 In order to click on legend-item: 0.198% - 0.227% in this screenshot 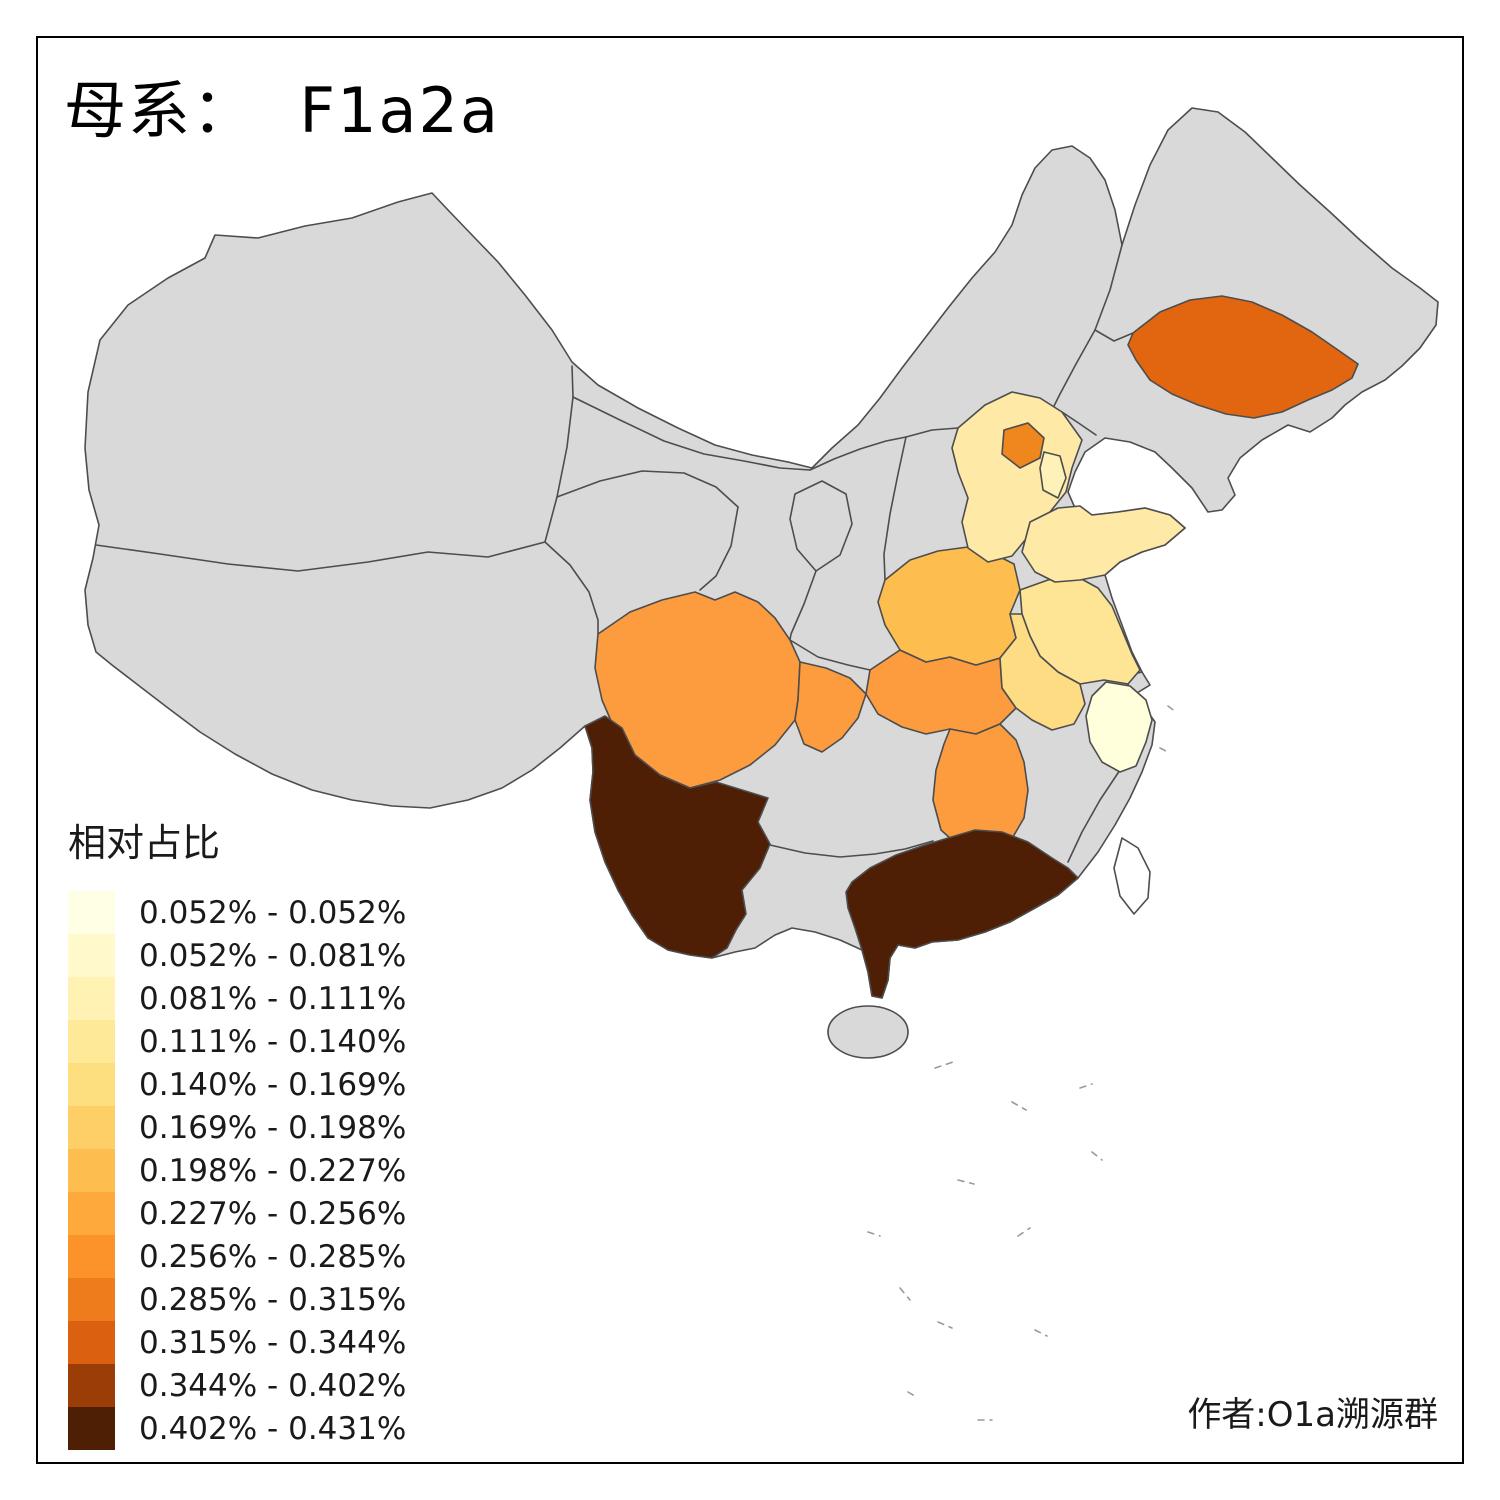, I will do `click(237, 1170)`.